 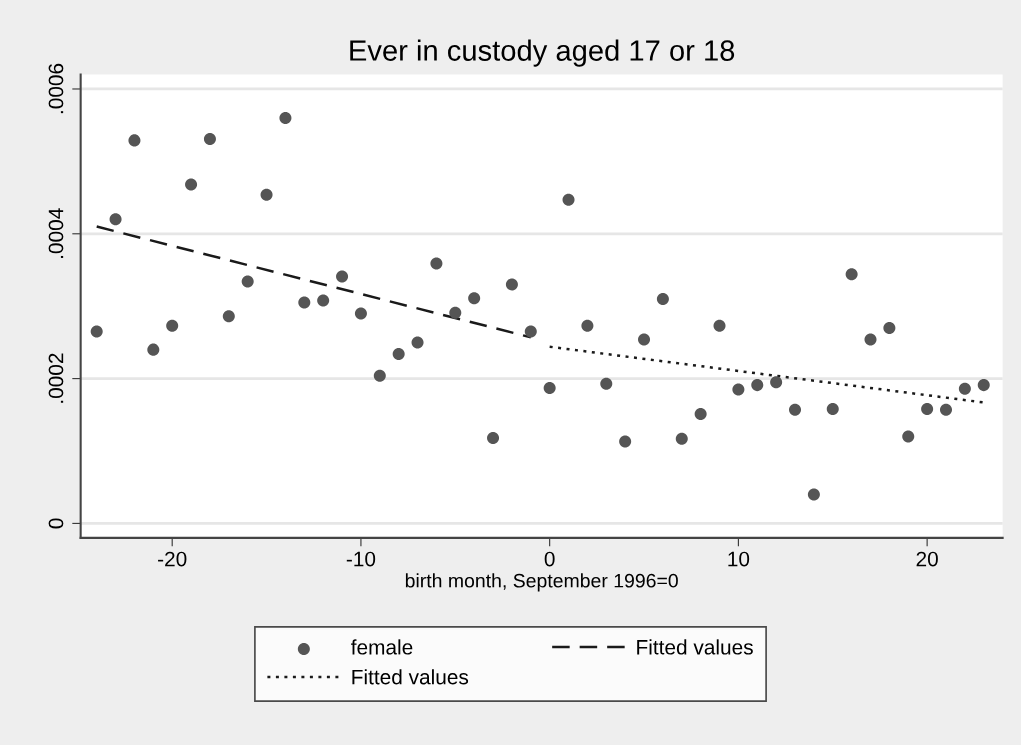 I want to click on y-tick-label: 0, so click(x=56, y=523).